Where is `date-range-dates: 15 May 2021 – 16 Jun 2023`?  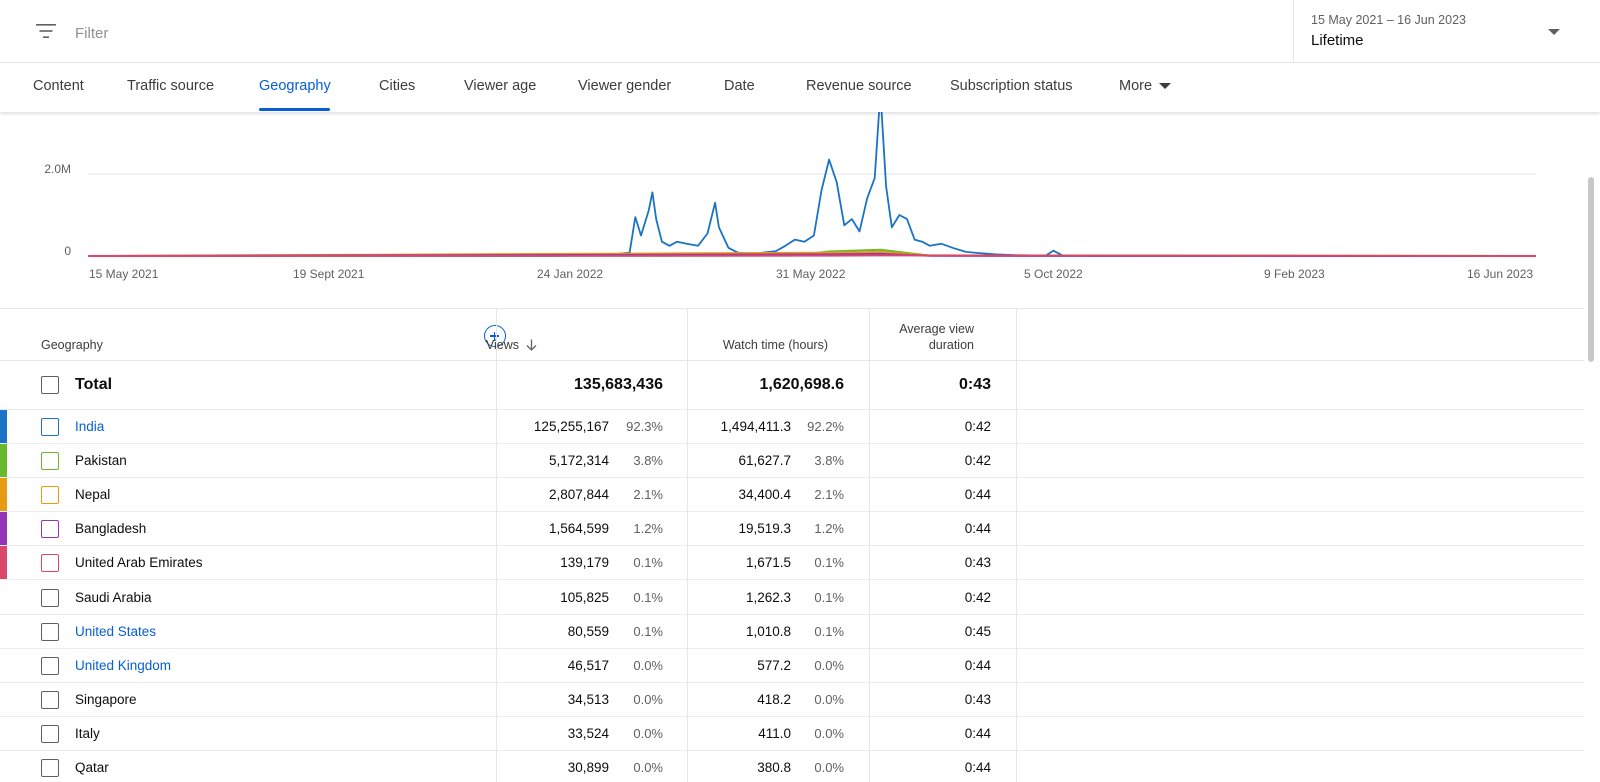 date-range-dates: 15 May 2021 – 16 Jun 2023 is located at coordinates (1388, 20).